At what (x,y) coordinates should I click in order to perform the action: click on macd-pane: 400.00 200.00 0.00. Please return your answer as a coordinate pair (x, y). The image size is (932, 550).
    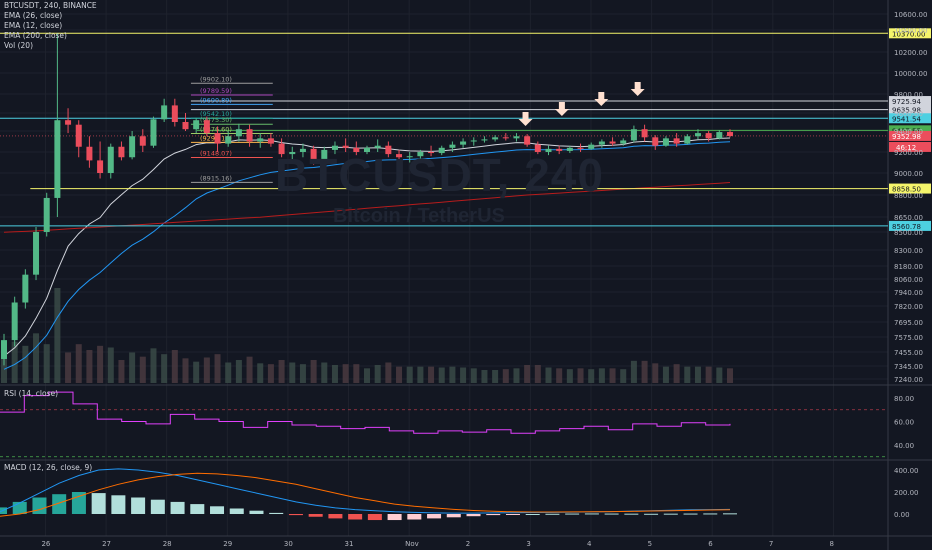
    Looking at the image, I should click on (459, 494).